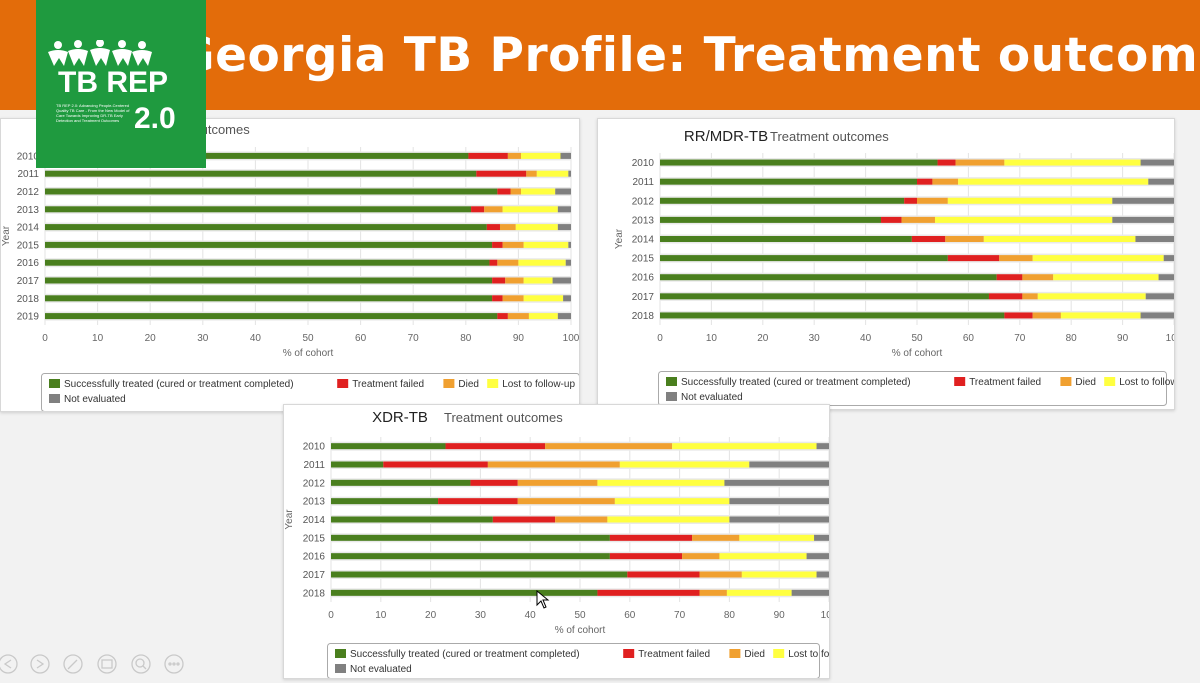  Describe the element at coordinates (40, 664) in the screenshot. I see `next-icon` at that location.